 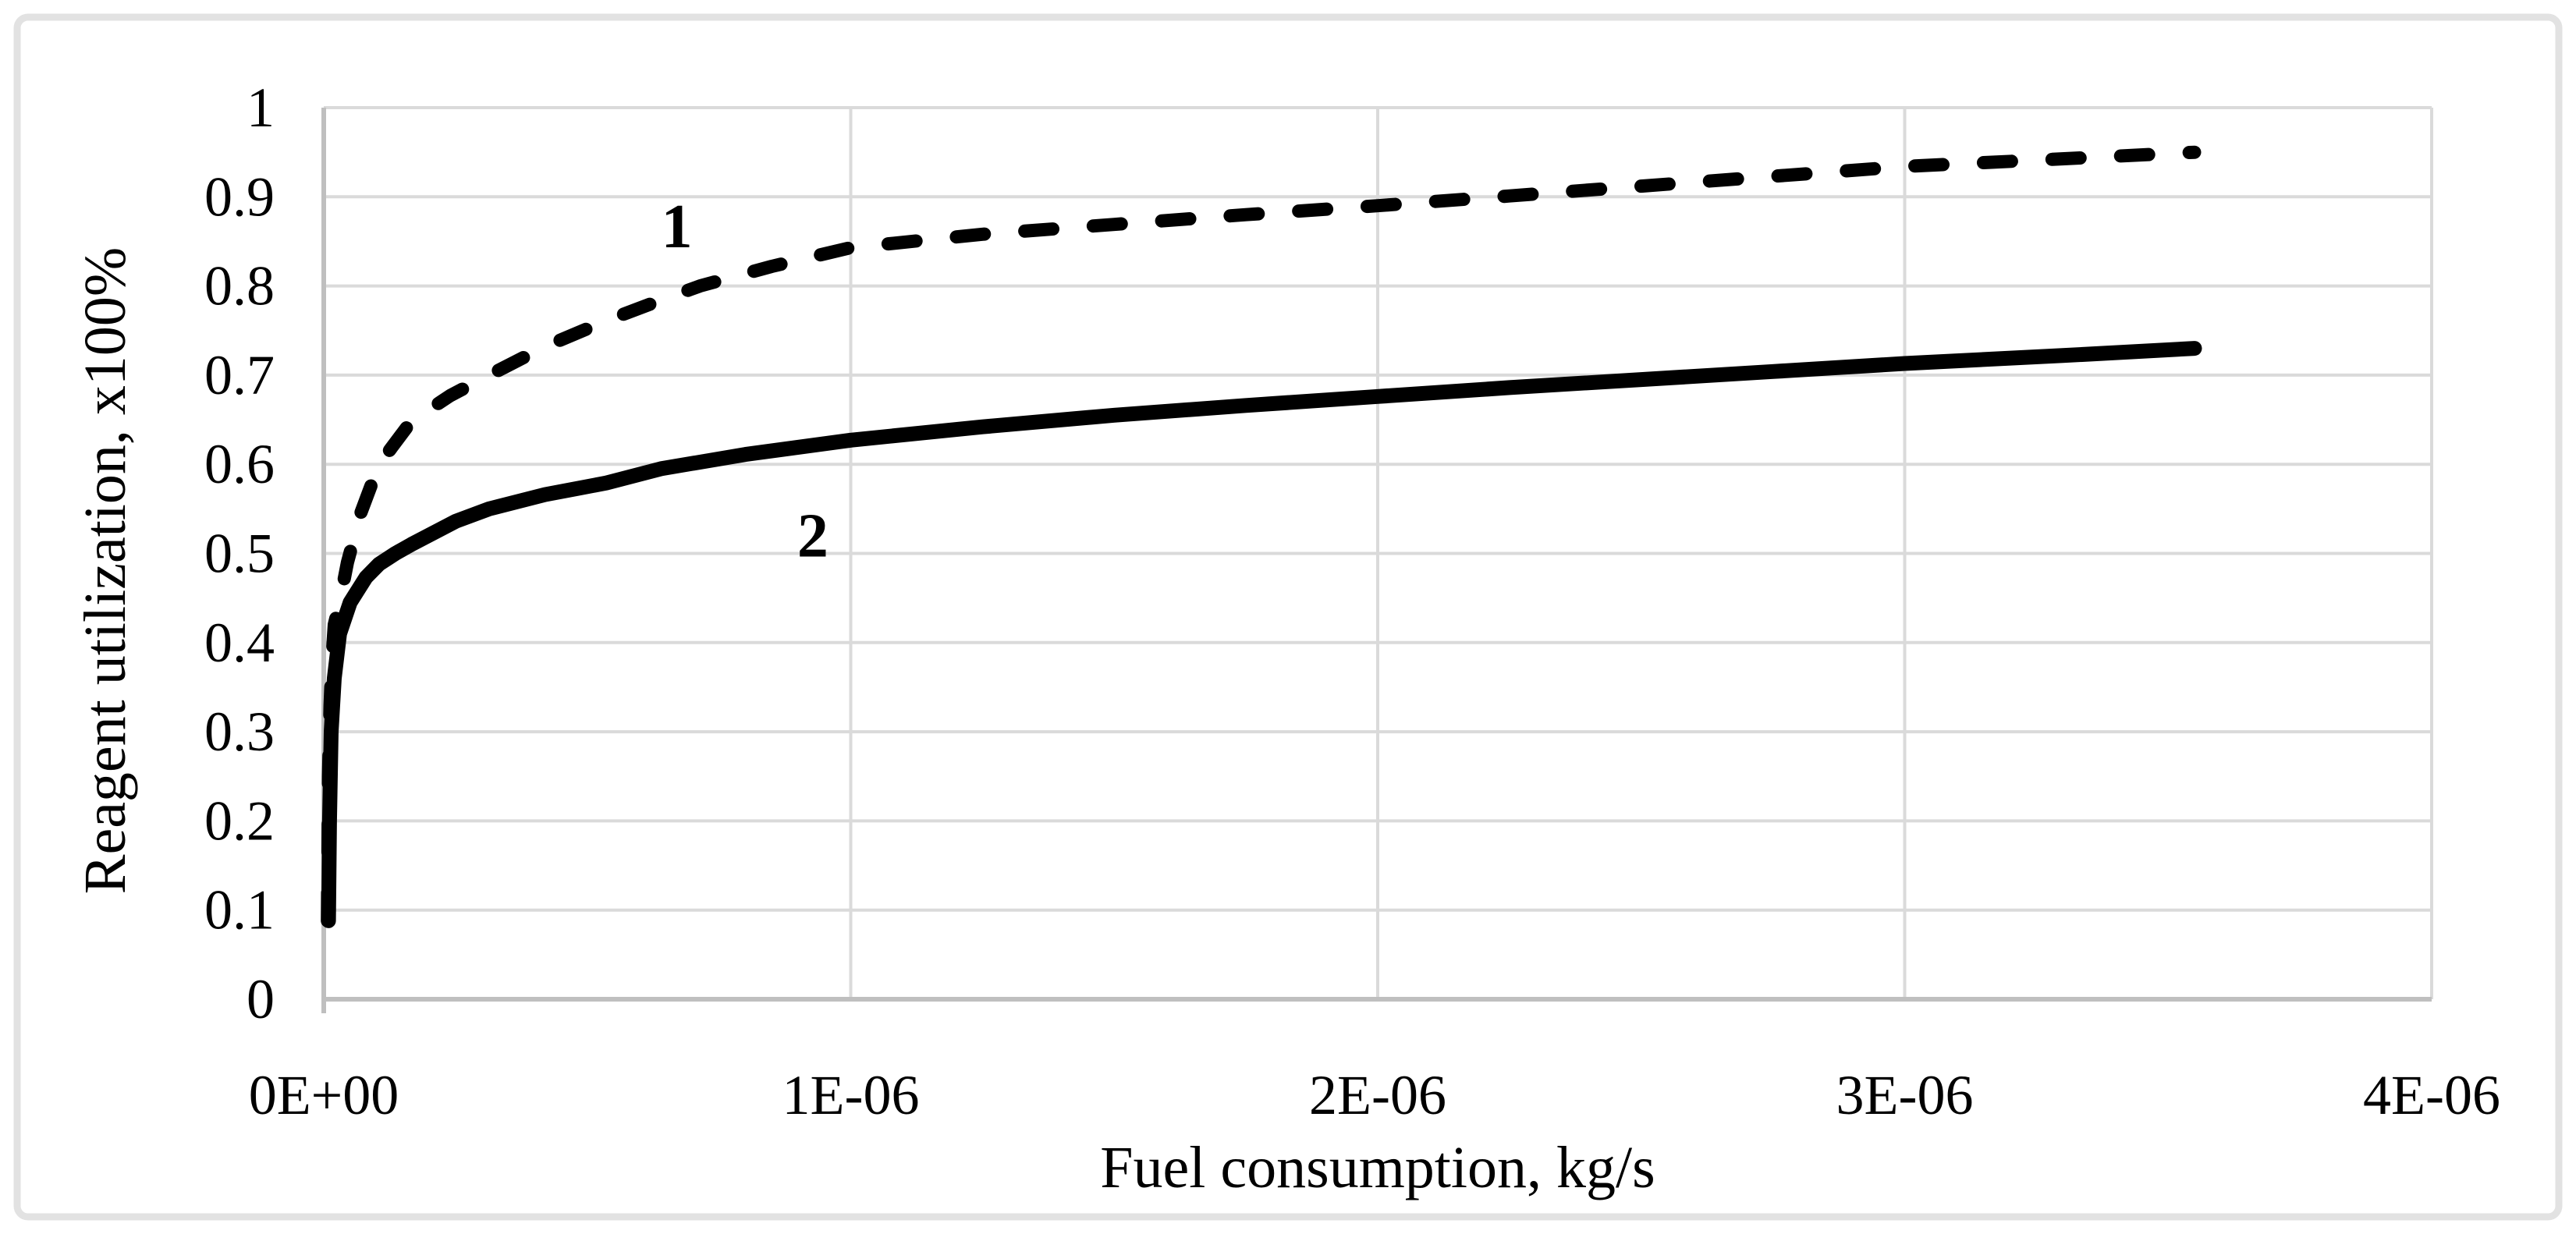 What do you see at coordinates (261, 108) in the screenshot?
I see `y-tick-label-1: 1` at bounding box center [261, 108].